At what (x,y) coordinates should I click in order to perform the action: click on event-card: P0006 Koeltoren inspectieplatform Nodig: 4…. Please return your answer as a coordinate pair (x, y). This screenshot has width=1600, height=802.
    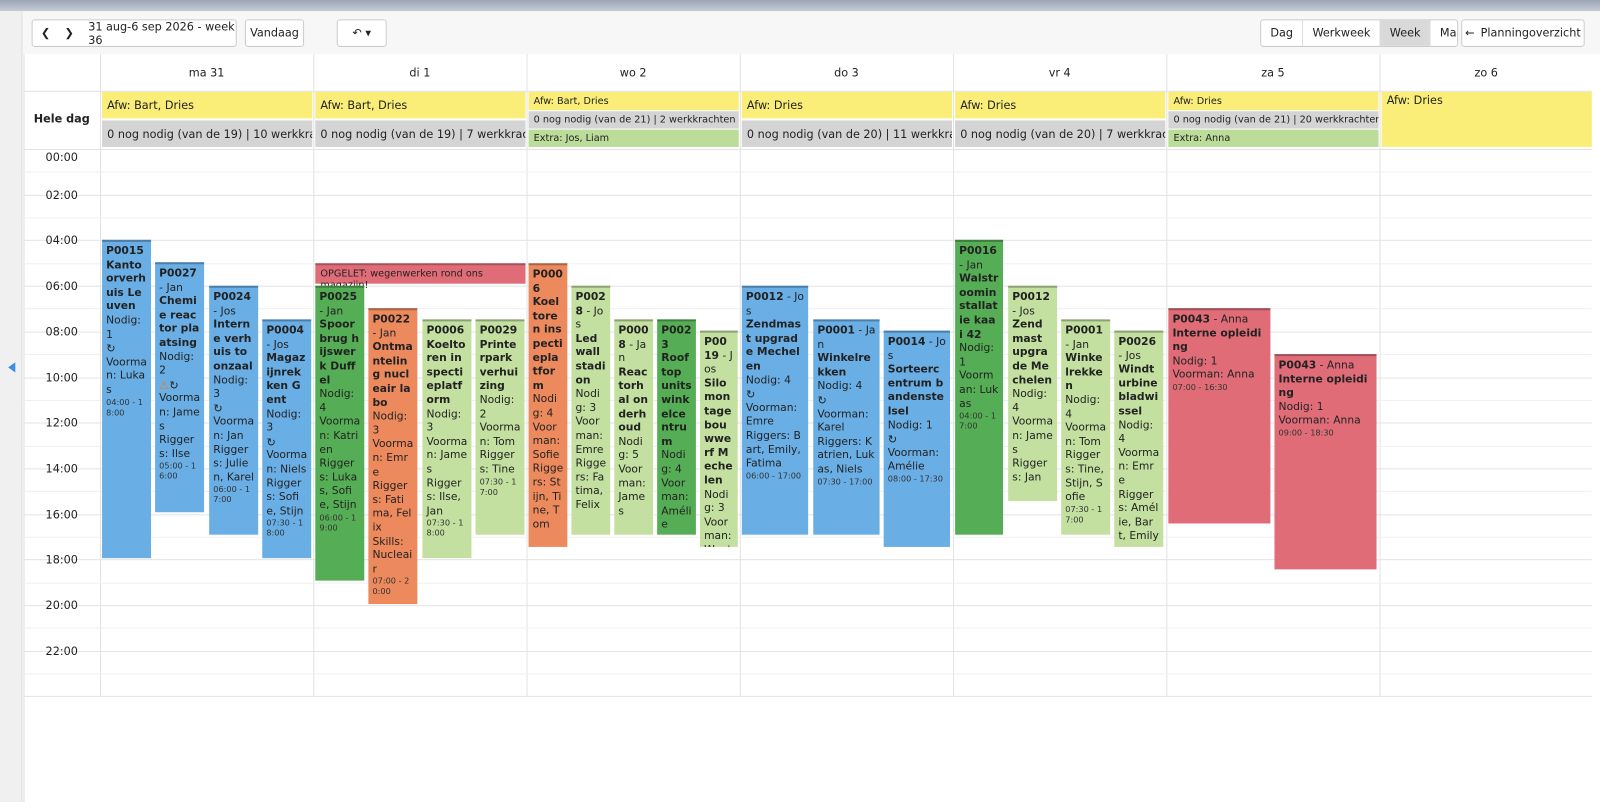
    Looking at the image, I should click on (548, 405).